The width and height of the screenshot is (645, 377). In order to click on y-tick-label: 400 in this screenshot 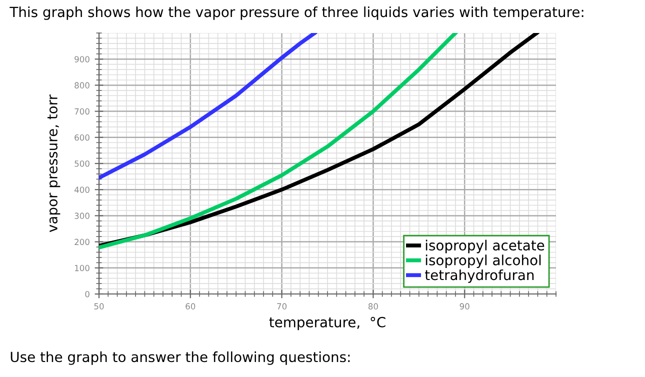, I will do `click(82, 189)`.